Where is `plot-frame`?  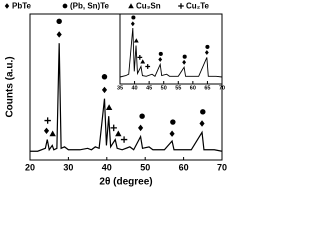 plot-frame is located at coordinates (171, 49).